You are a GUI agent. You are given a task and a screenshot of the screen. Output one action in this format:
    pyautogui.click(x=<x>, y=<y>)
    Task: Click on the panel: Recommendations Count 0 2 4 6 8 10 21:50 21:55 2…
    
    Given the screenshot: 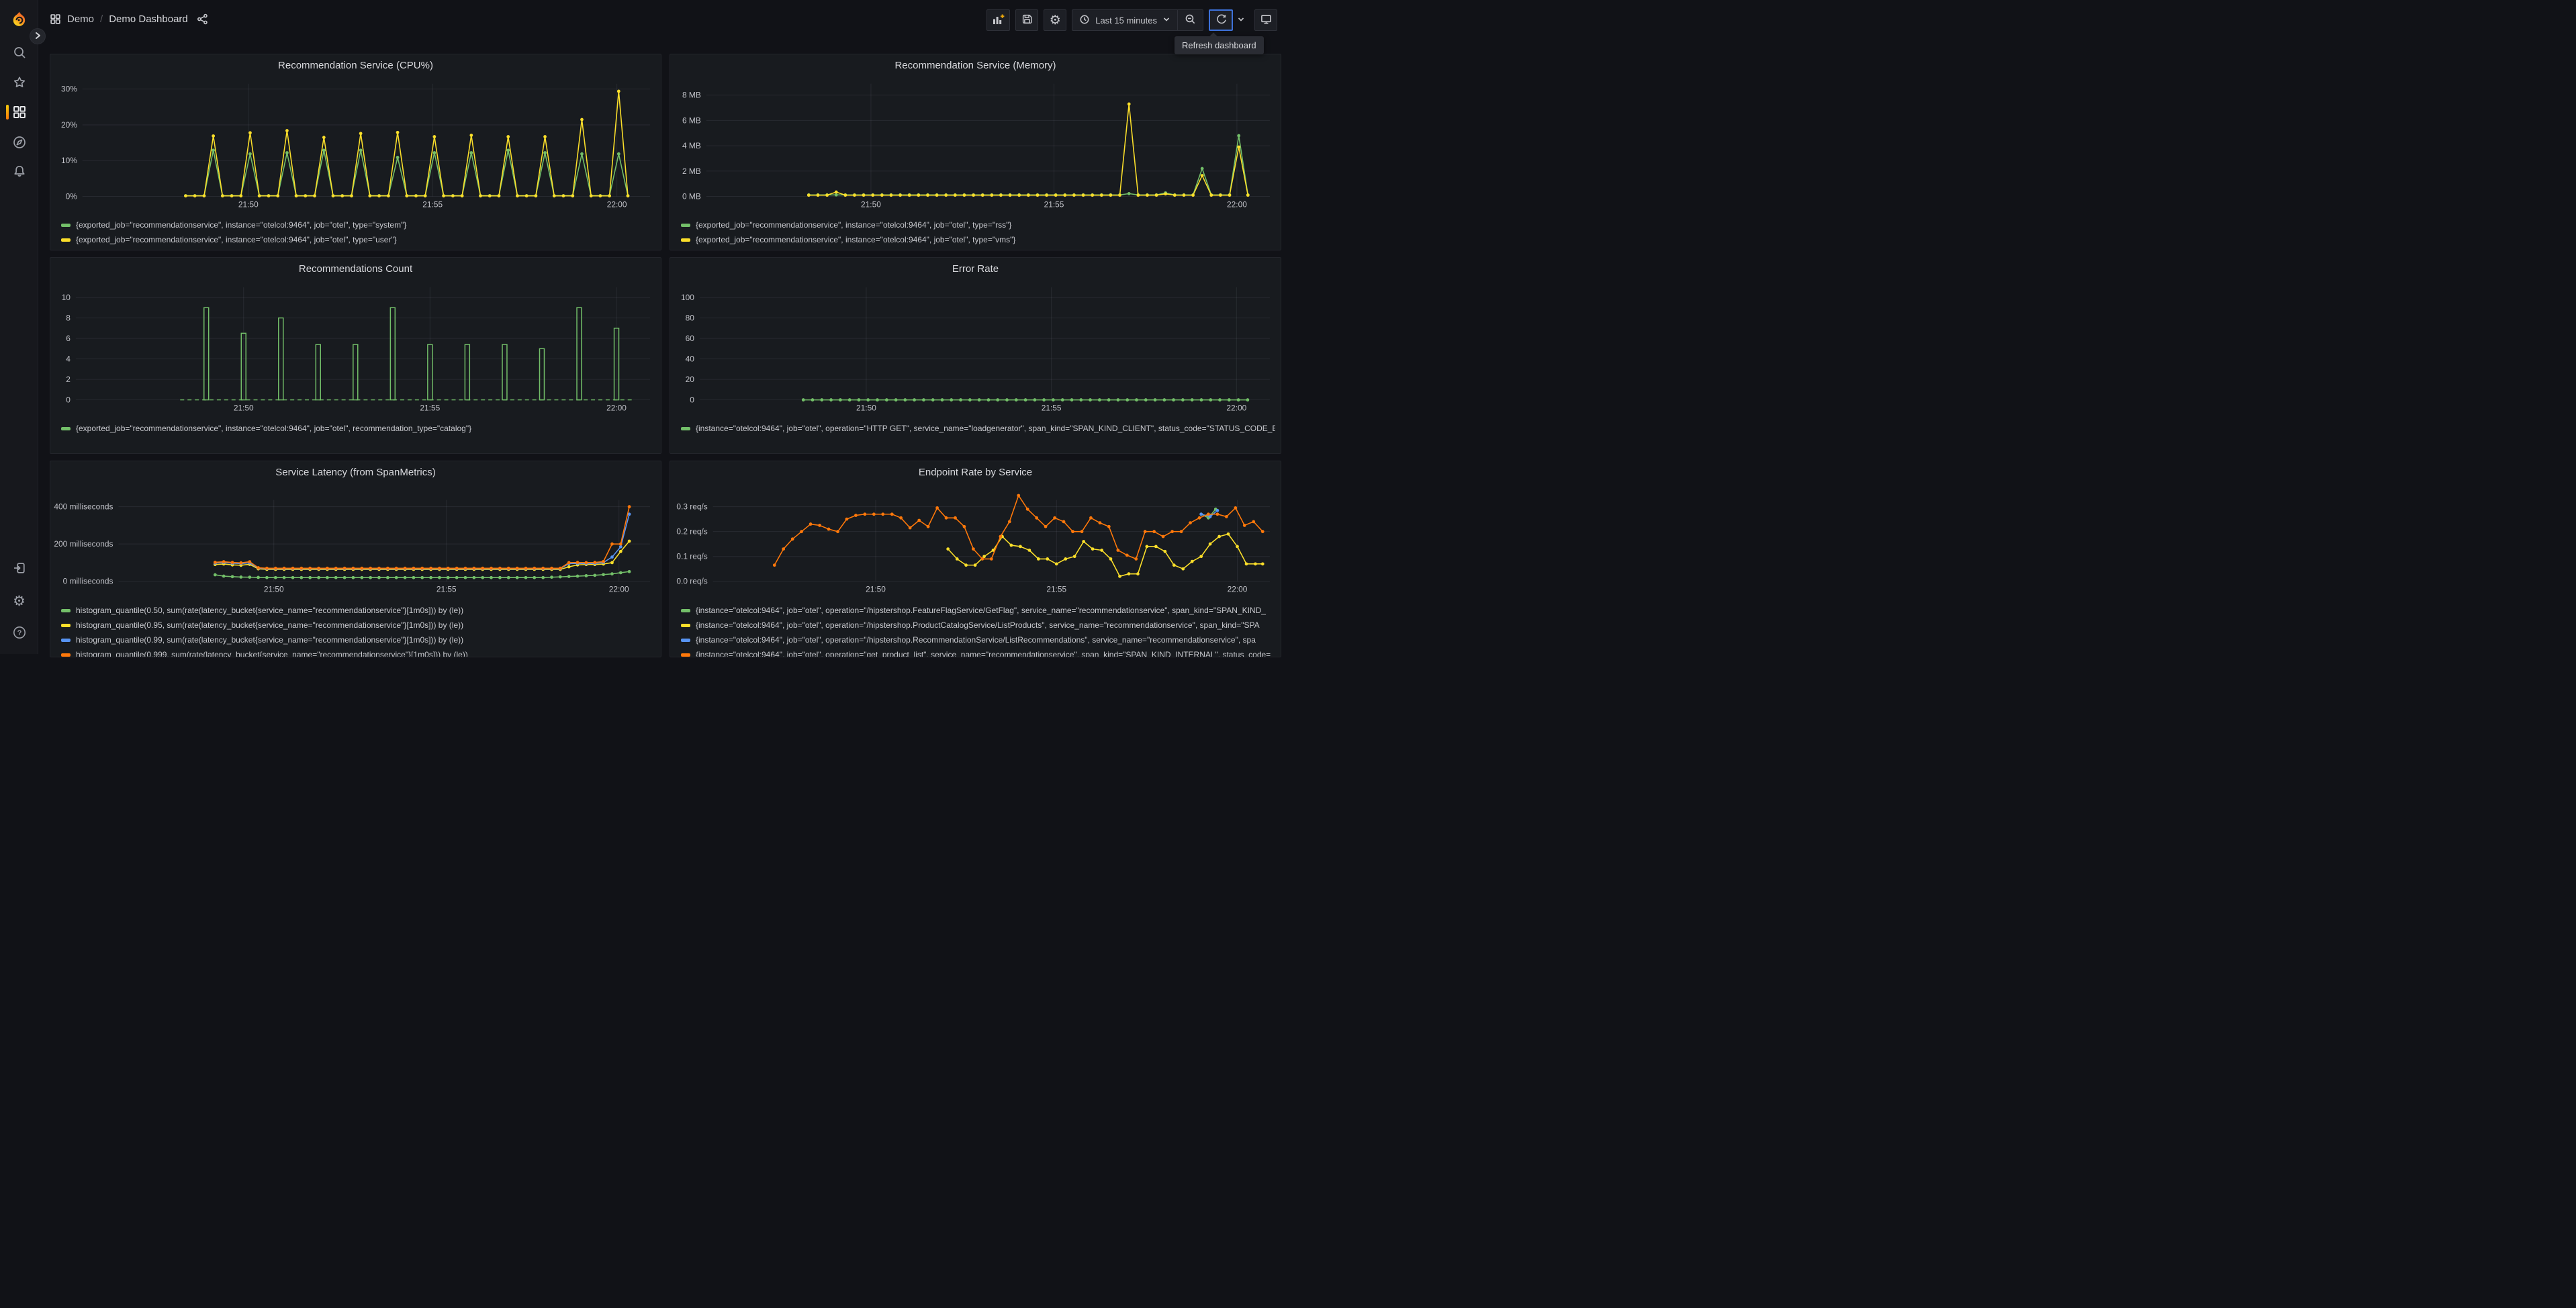 What is the action you would take?
    pyautogui.click(x=355, y=355)
    